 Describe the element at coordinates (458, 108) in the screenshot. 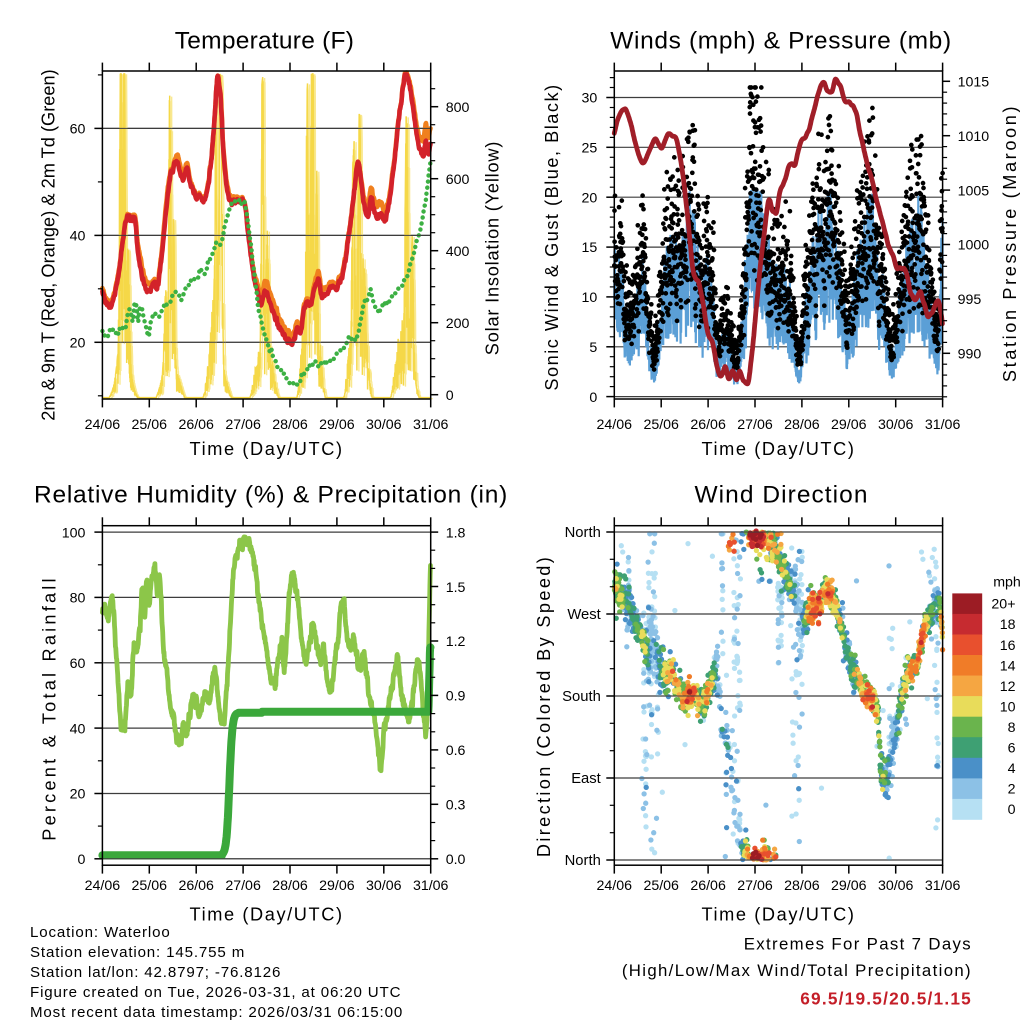

I see `svg-text: 800` at that location.